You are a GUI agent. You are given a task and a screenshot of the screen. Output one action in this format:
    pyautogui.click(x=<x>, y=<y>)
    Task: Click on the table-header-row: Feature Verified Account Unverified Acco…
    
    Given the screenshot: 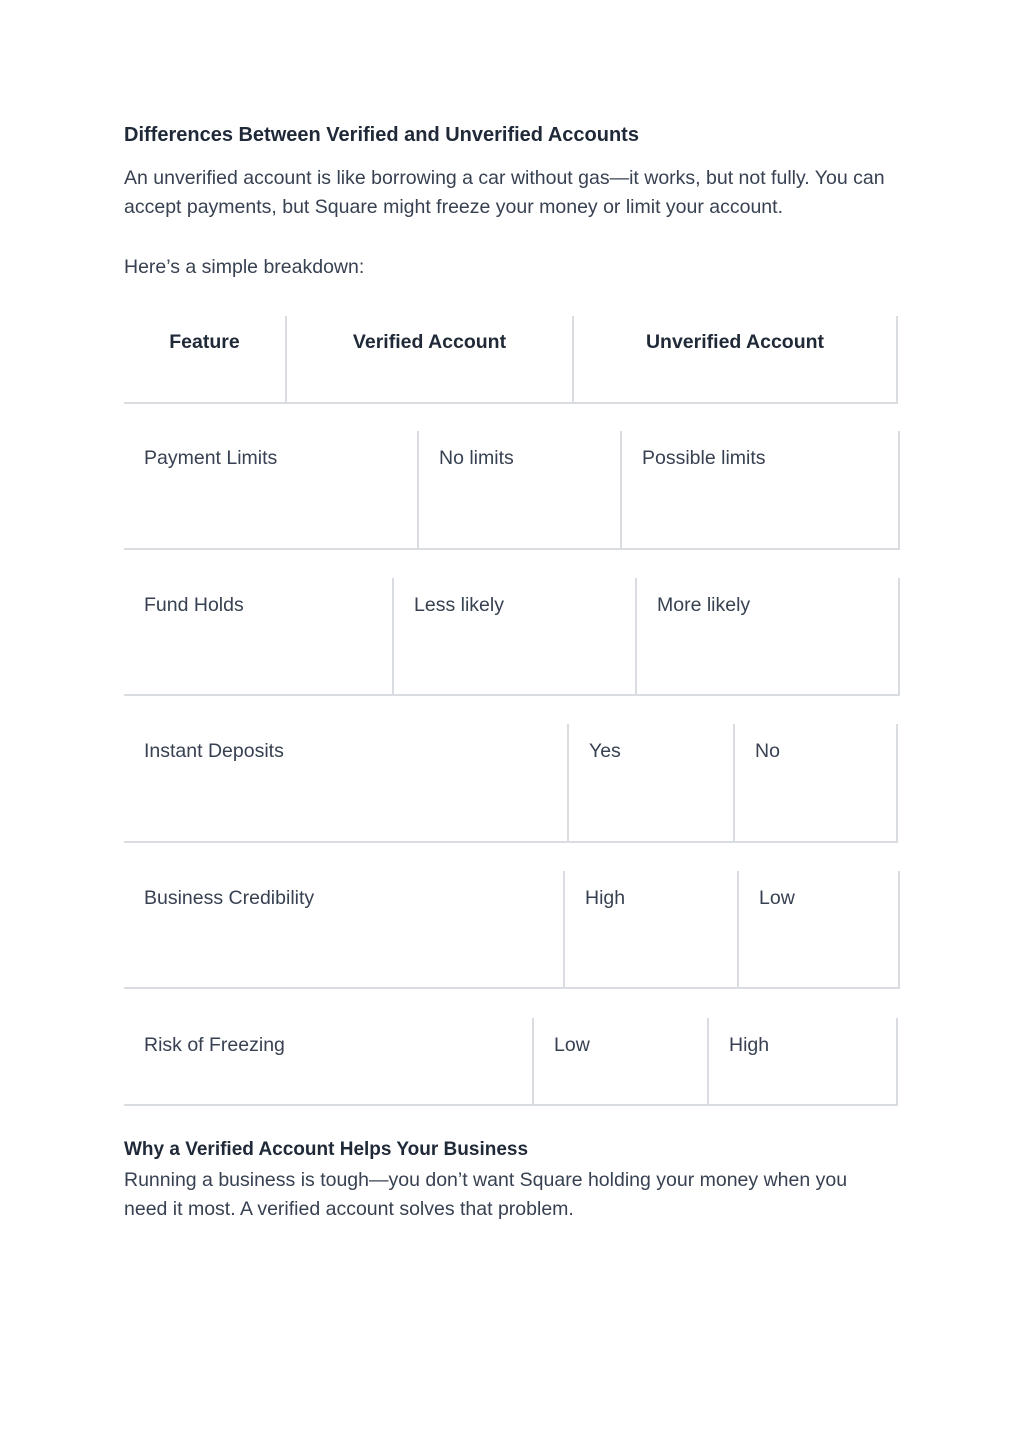 What is the action you would take?
    pyautogui.click(x=511, y=360)
    